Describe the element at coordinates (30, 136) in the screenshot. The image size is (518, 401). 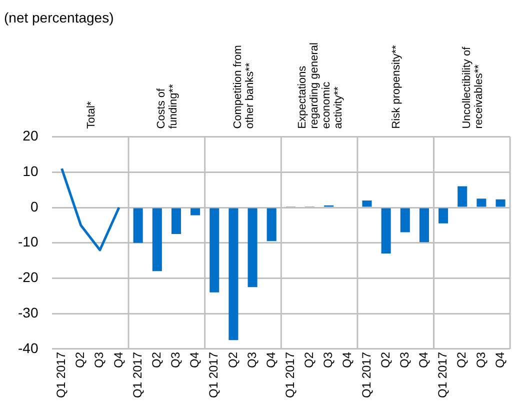
I see `y-tick-label: 20` at that location.